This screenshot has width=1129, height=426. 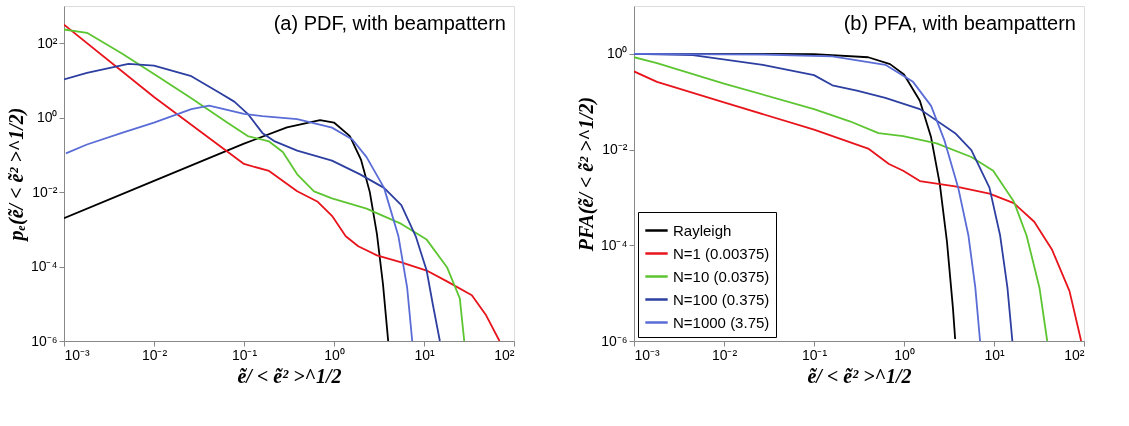 What do you see at coordinates (47, 42) in the screenshot?
I see `y-tick-label: 10²` at bounding box center [47, 42].